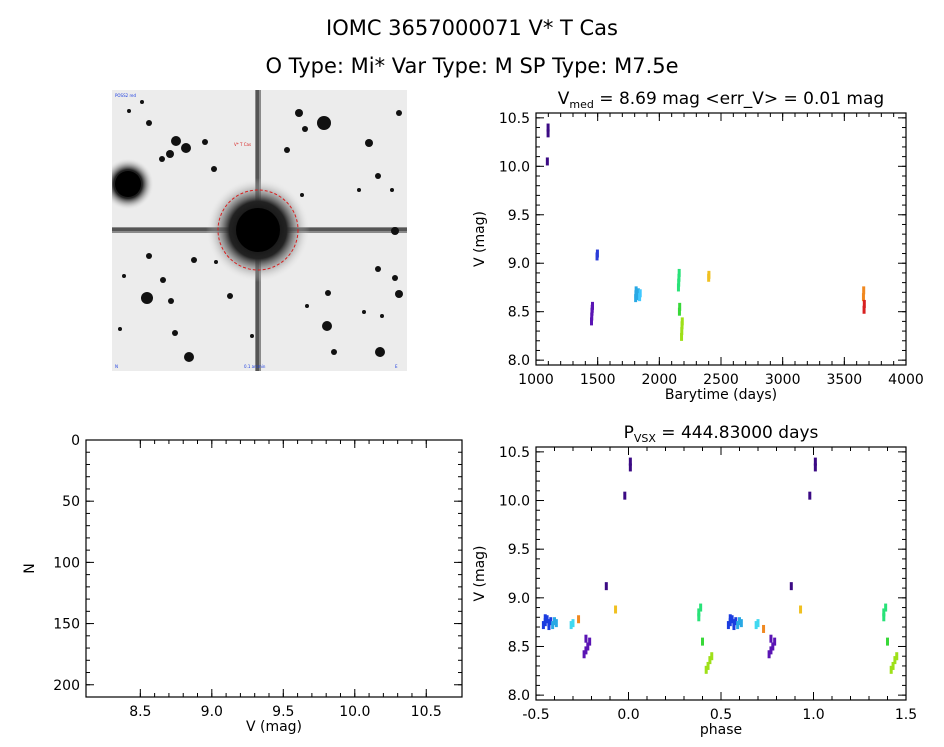 The image size is (944, 747). What do you see at coordinates (519, 313) in the screenshot?
I see `lightcurve-ytick-label: 8.5` at bounding box center [519, 313].